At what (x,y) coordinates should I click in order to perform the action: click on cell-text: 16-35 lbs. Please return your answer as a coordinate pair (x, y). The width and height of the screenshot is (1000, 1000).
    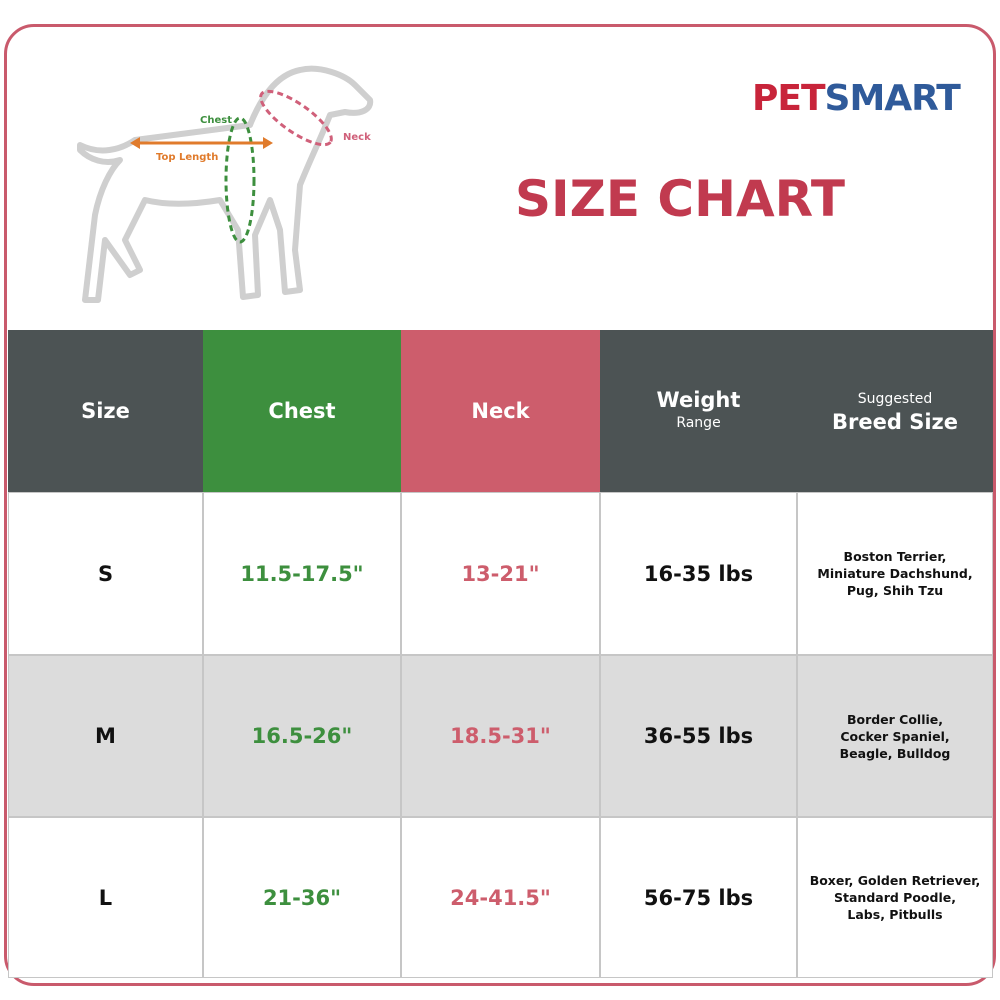
    Looking at the image, I should click on (698, 573).